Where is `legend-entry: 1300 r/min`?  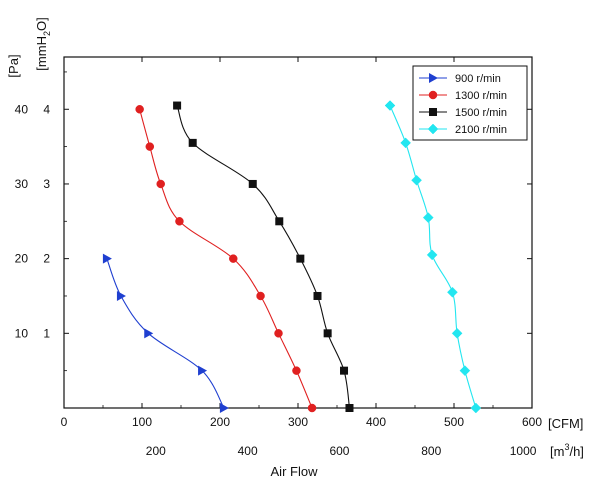
legend-entry: 1300 r/min is located at coordinates (463, 96).